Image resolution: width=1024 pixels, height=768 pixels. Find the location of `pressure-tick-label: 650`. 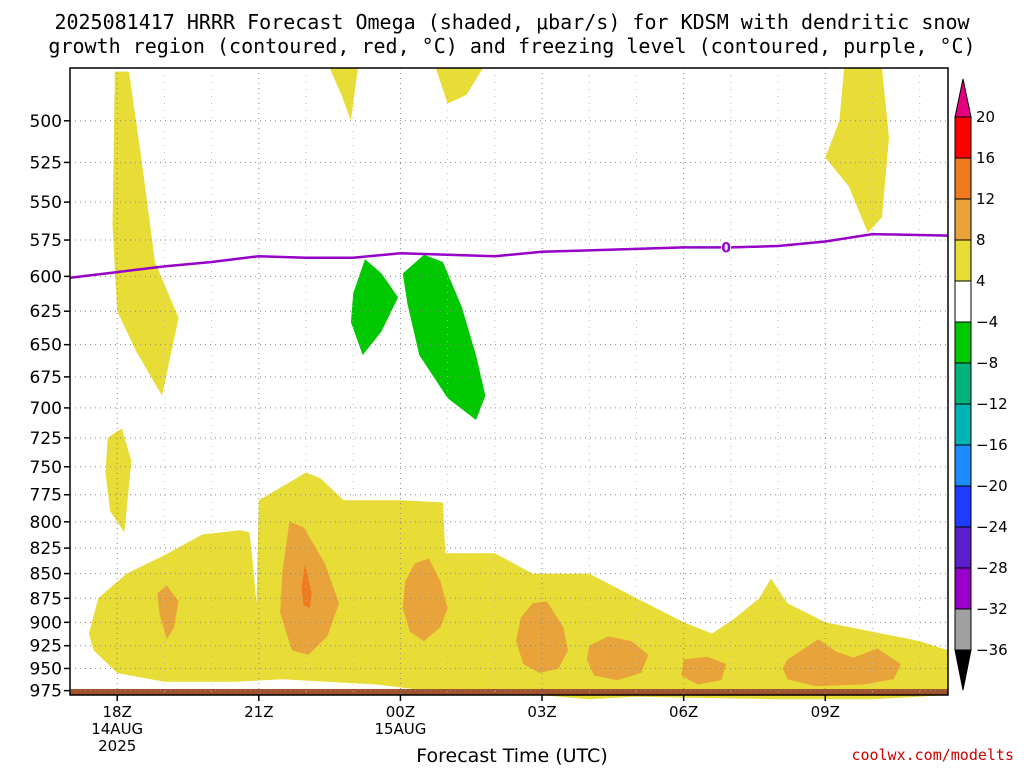

pressure-tick-label: 650 is located at coordinates (46, 346).